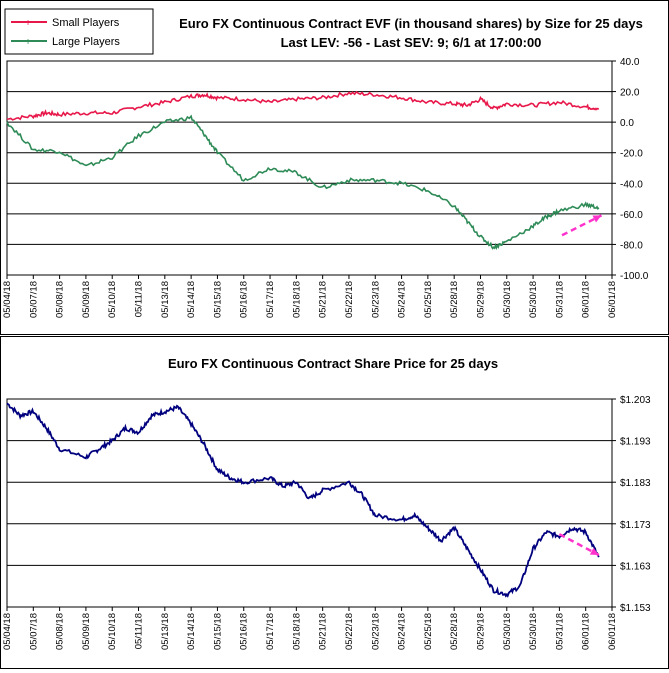  I want to click on y-tick-label: $1.203, so click(635, 400).